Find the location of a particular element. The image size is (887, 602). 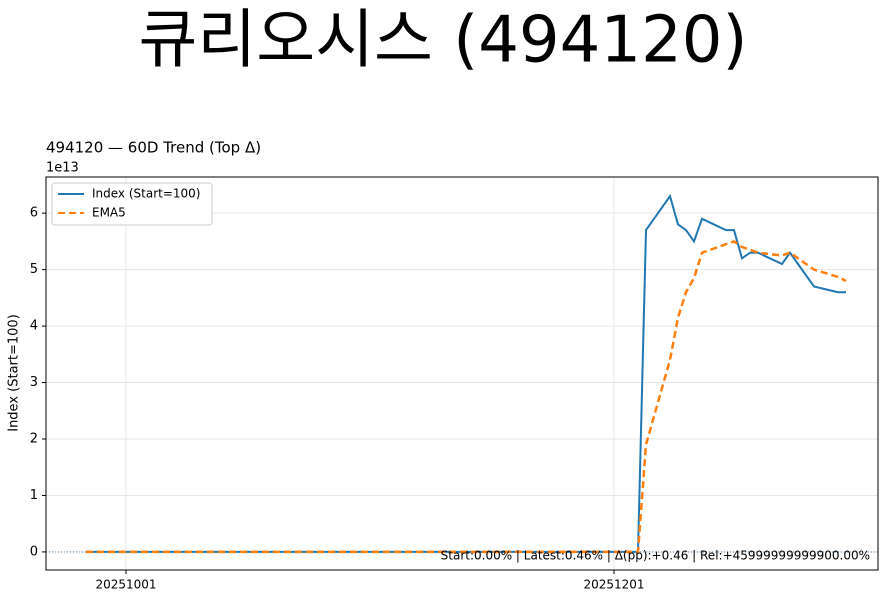

legend-box is located at coordinates (132, 204).